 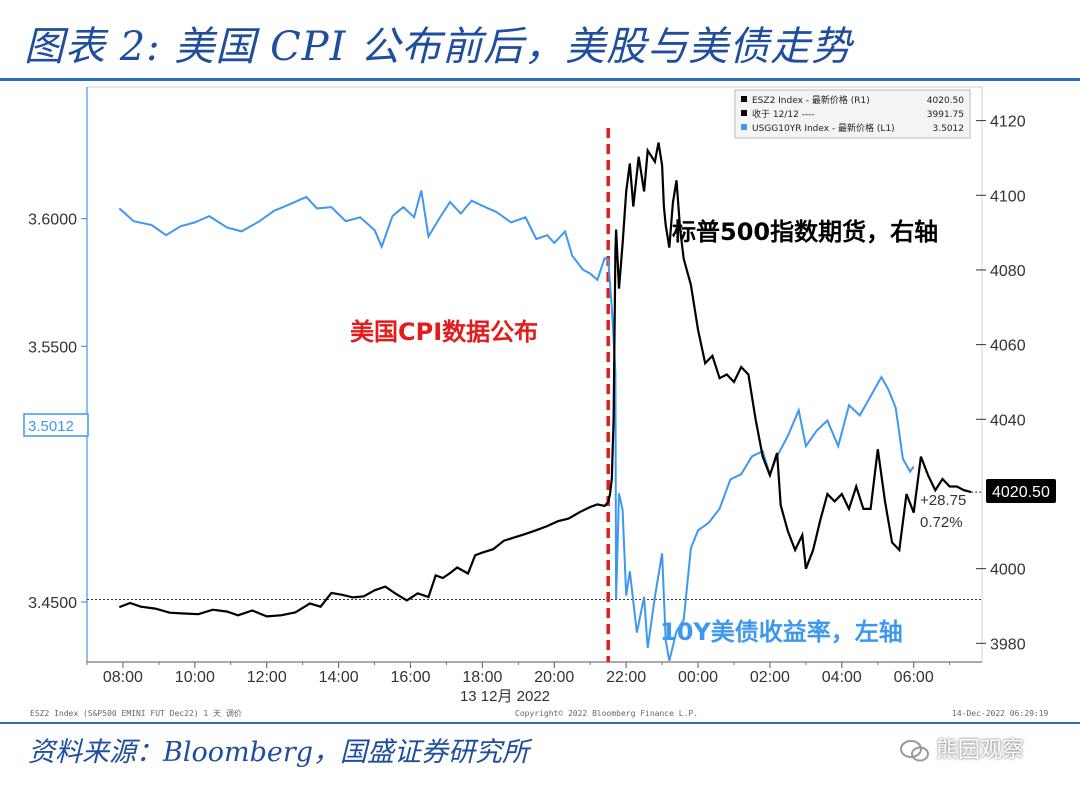 What do you see at coordinates (540, 723) in the screenshot?
I see `footer-rule` at bounding box center [540, 723].